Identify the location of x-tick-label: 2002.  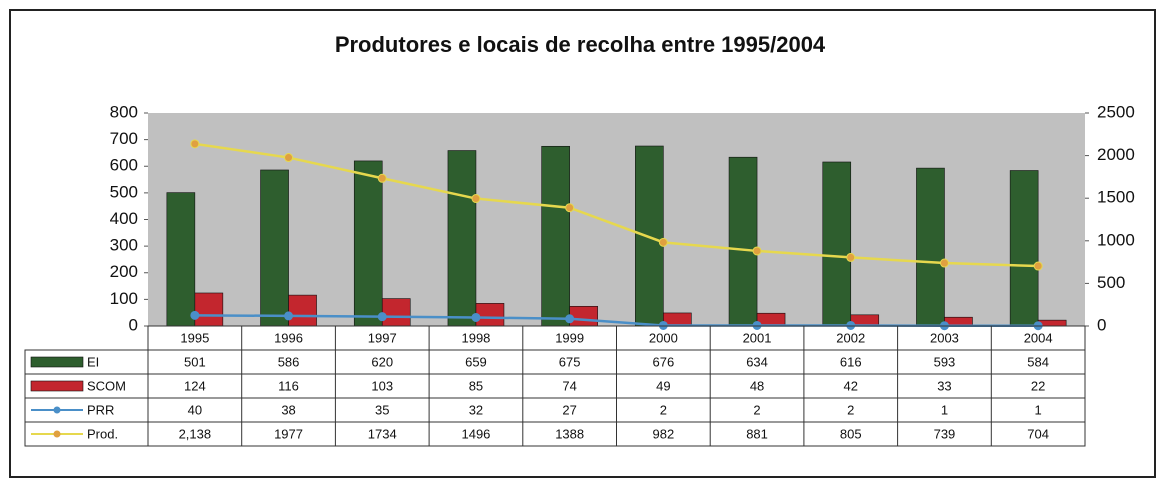
(850, 337).